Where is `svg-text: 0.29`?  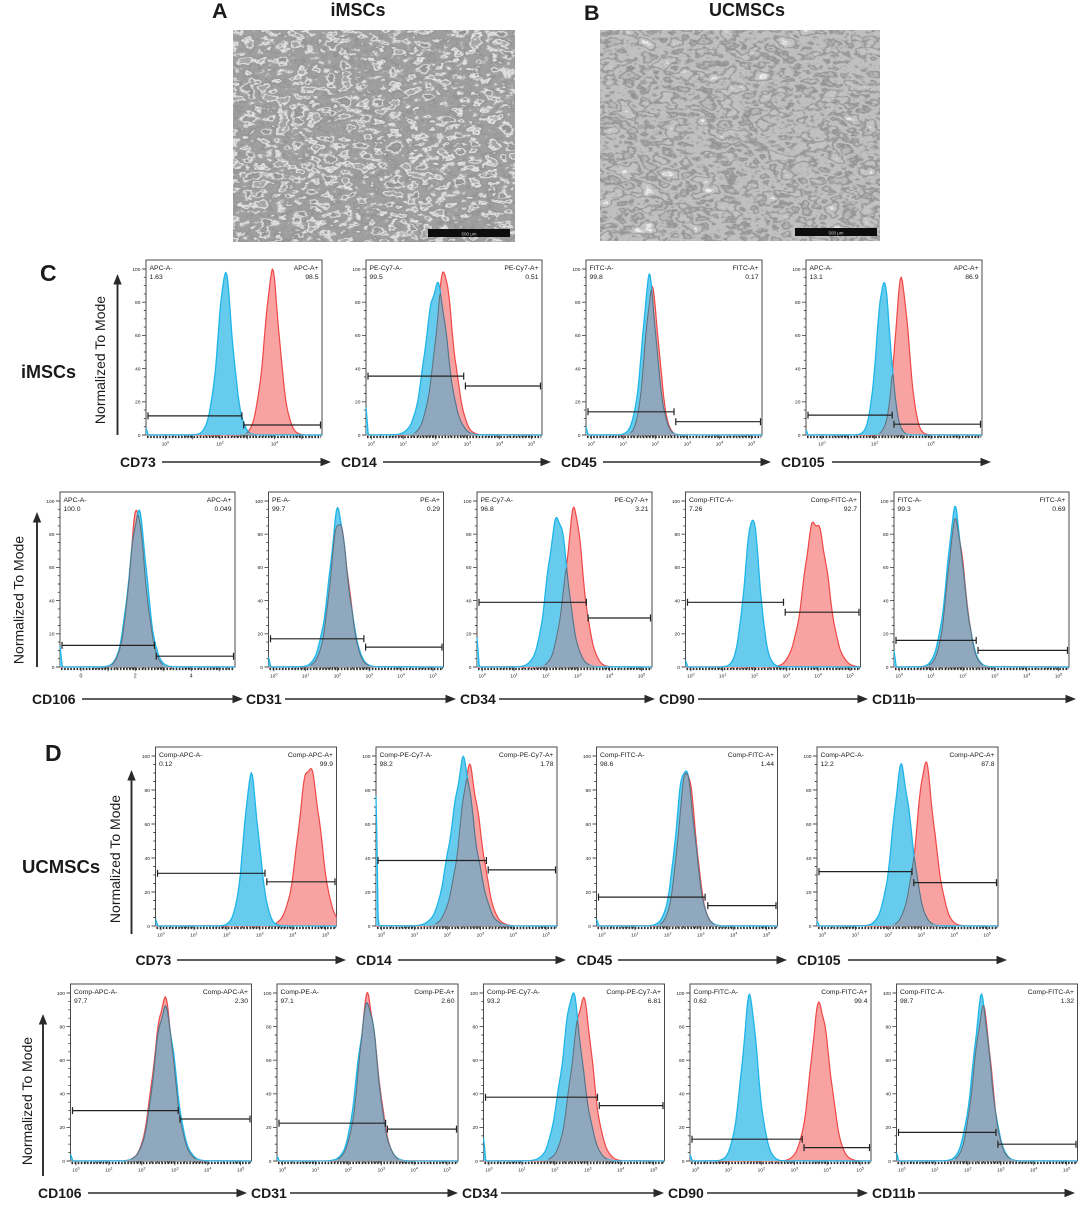
svg-text: 0.29 is located at coordinates (433, 509).